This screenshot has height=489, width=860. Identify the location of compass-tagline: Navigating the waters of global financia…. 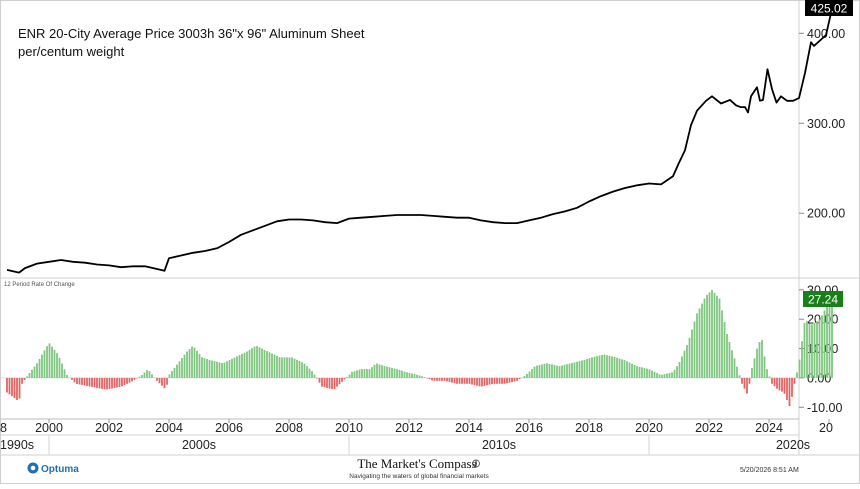
(419, 476).